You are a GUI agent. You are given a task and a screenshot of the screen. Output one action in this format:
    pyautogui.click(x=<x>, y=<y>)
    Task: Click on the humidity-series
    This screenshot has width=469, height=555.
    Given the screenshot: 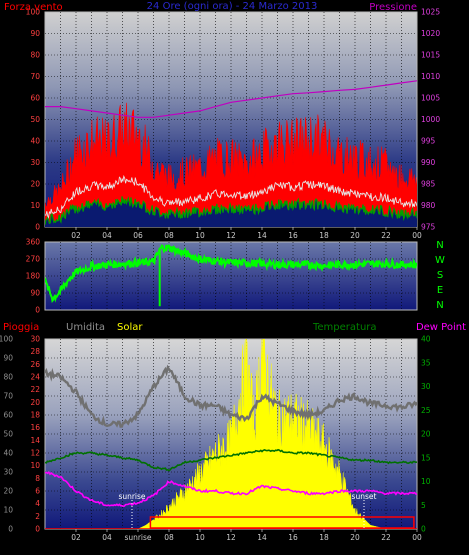 What is the action you would take?
    pyautogui.click(x=231, y=396)
    